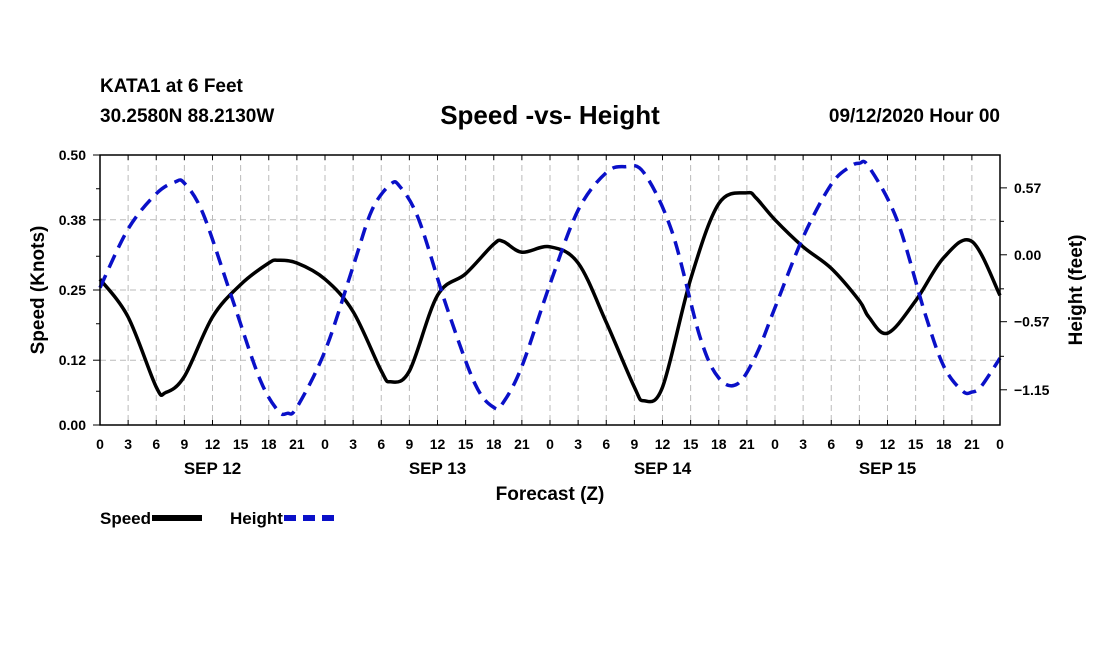  Describe the element at coordinates (550, 494) in the screenshot. I see `x-axis-title: Forecast (Z)` at that location.